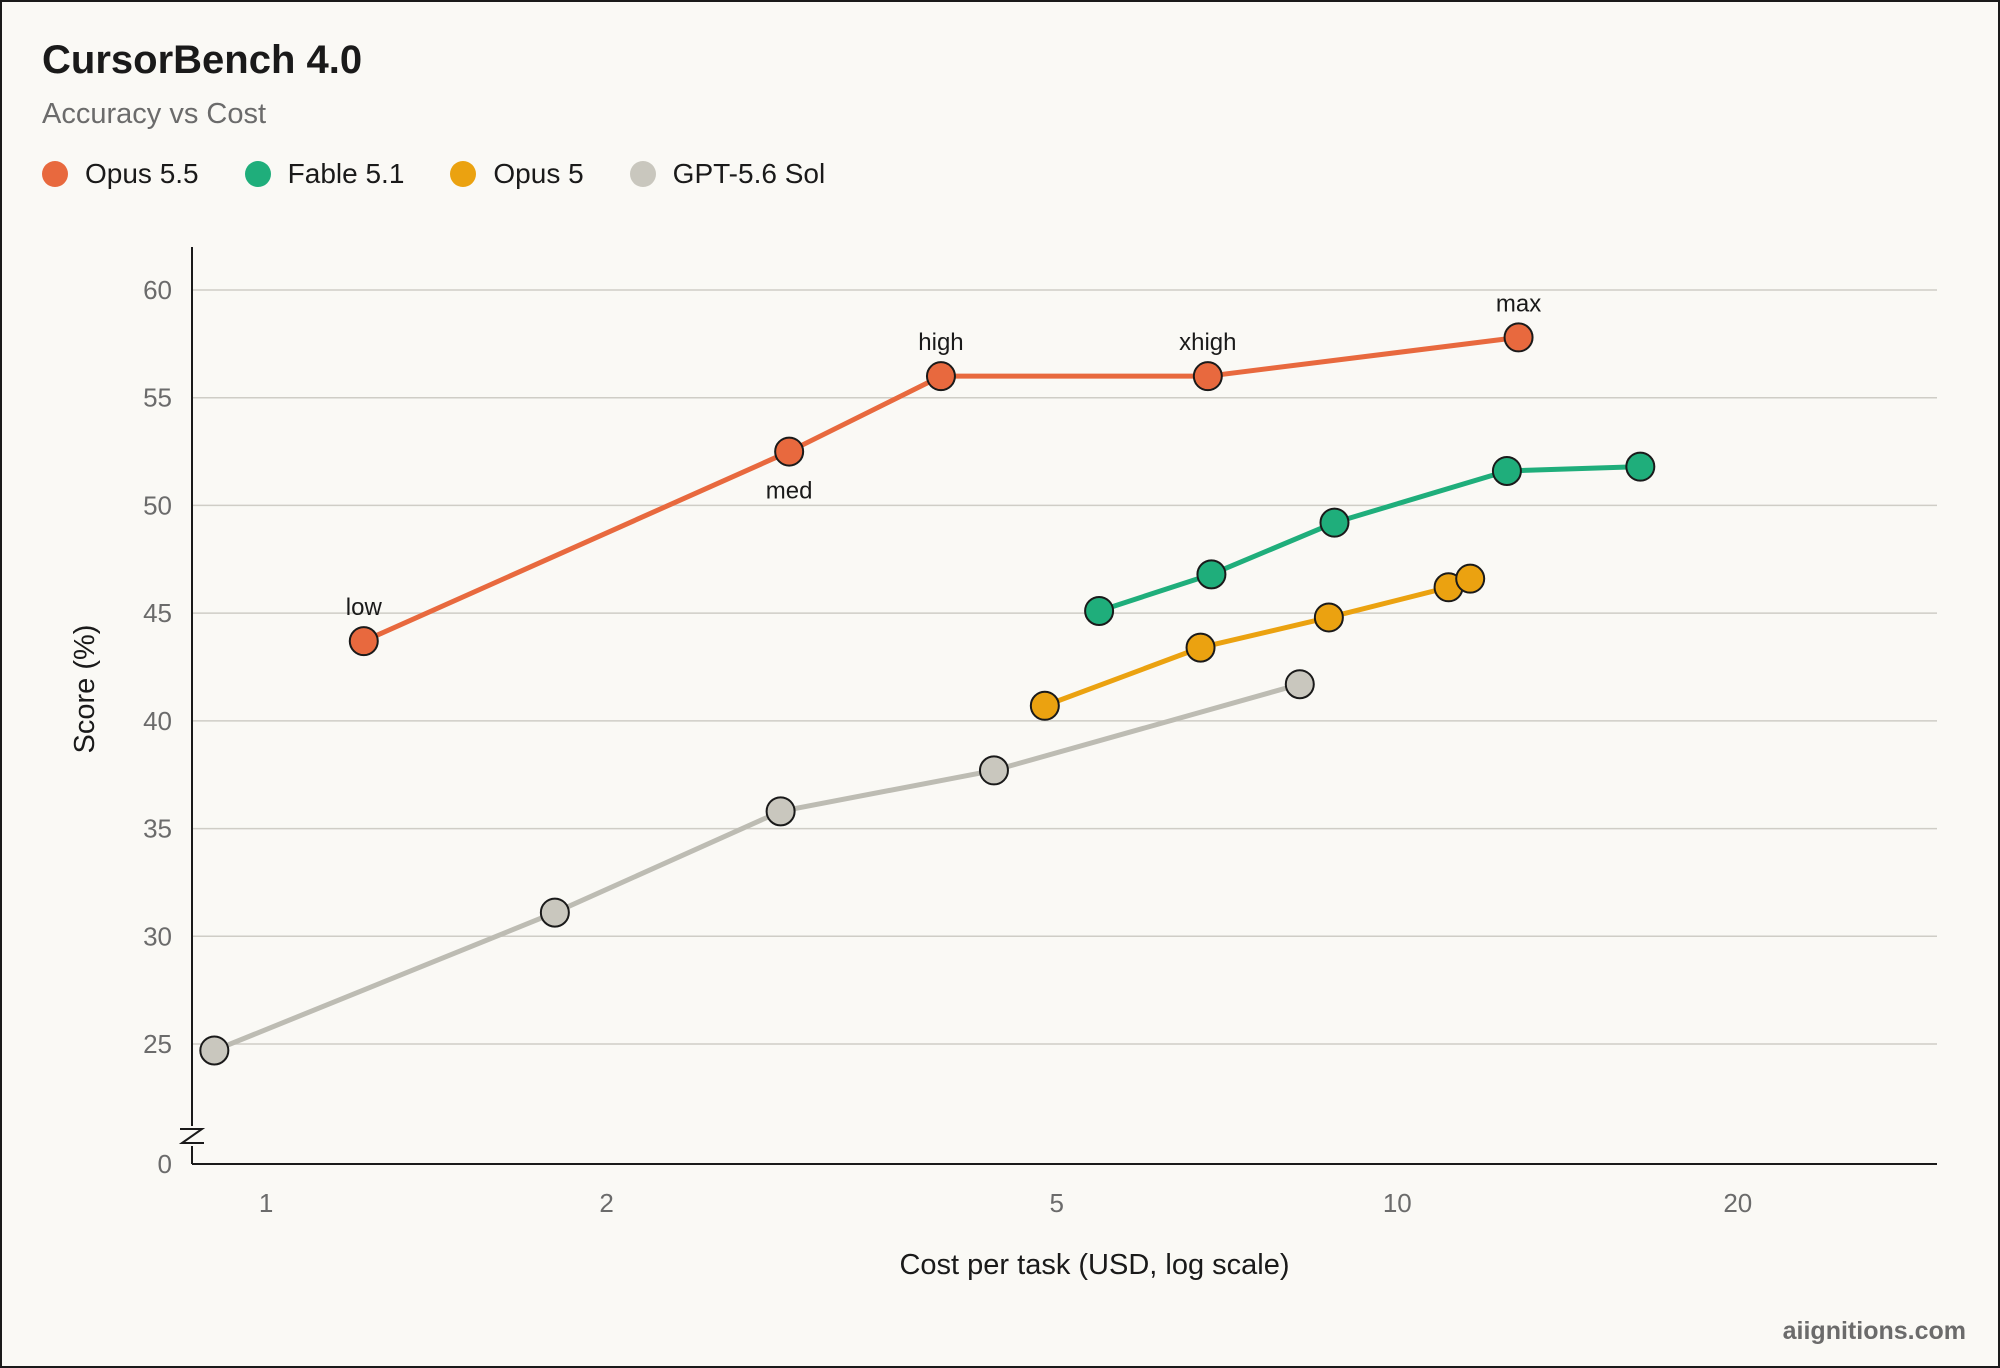 This screenshot has width=2000, height=1368. What do you see at coordinates (157, 398) in the screenshot?
I see `y-tick-label: 55` at bounding box center [157, 398].